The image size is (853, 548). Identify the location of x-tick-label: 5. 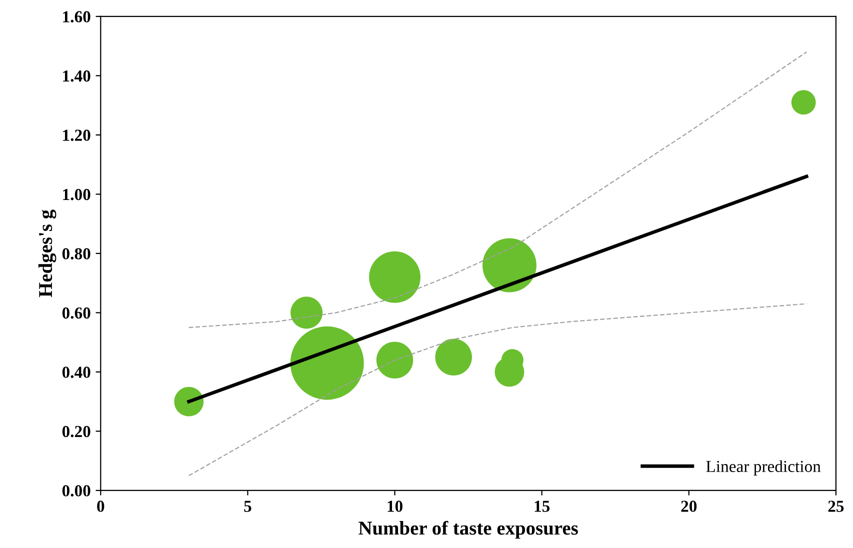
(248, 506).